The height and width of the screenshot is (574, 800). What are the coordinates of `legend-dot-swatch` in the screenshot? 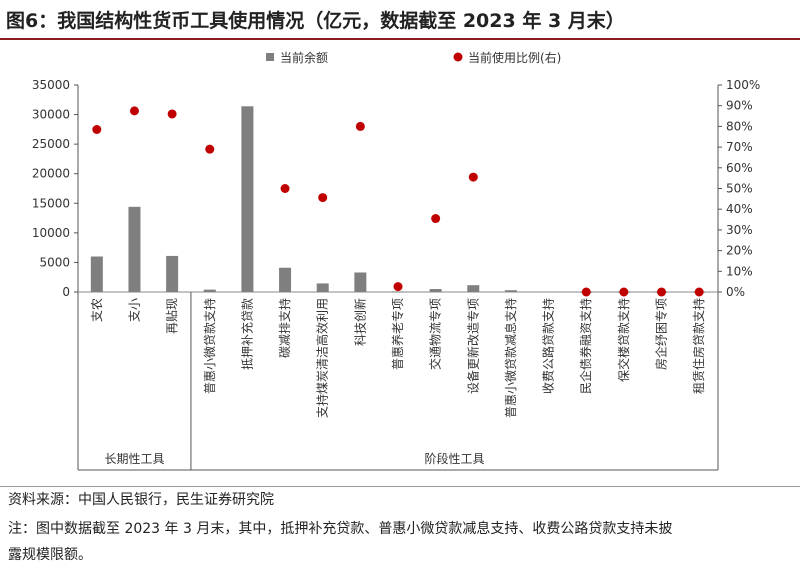 It's located at (458, 57).